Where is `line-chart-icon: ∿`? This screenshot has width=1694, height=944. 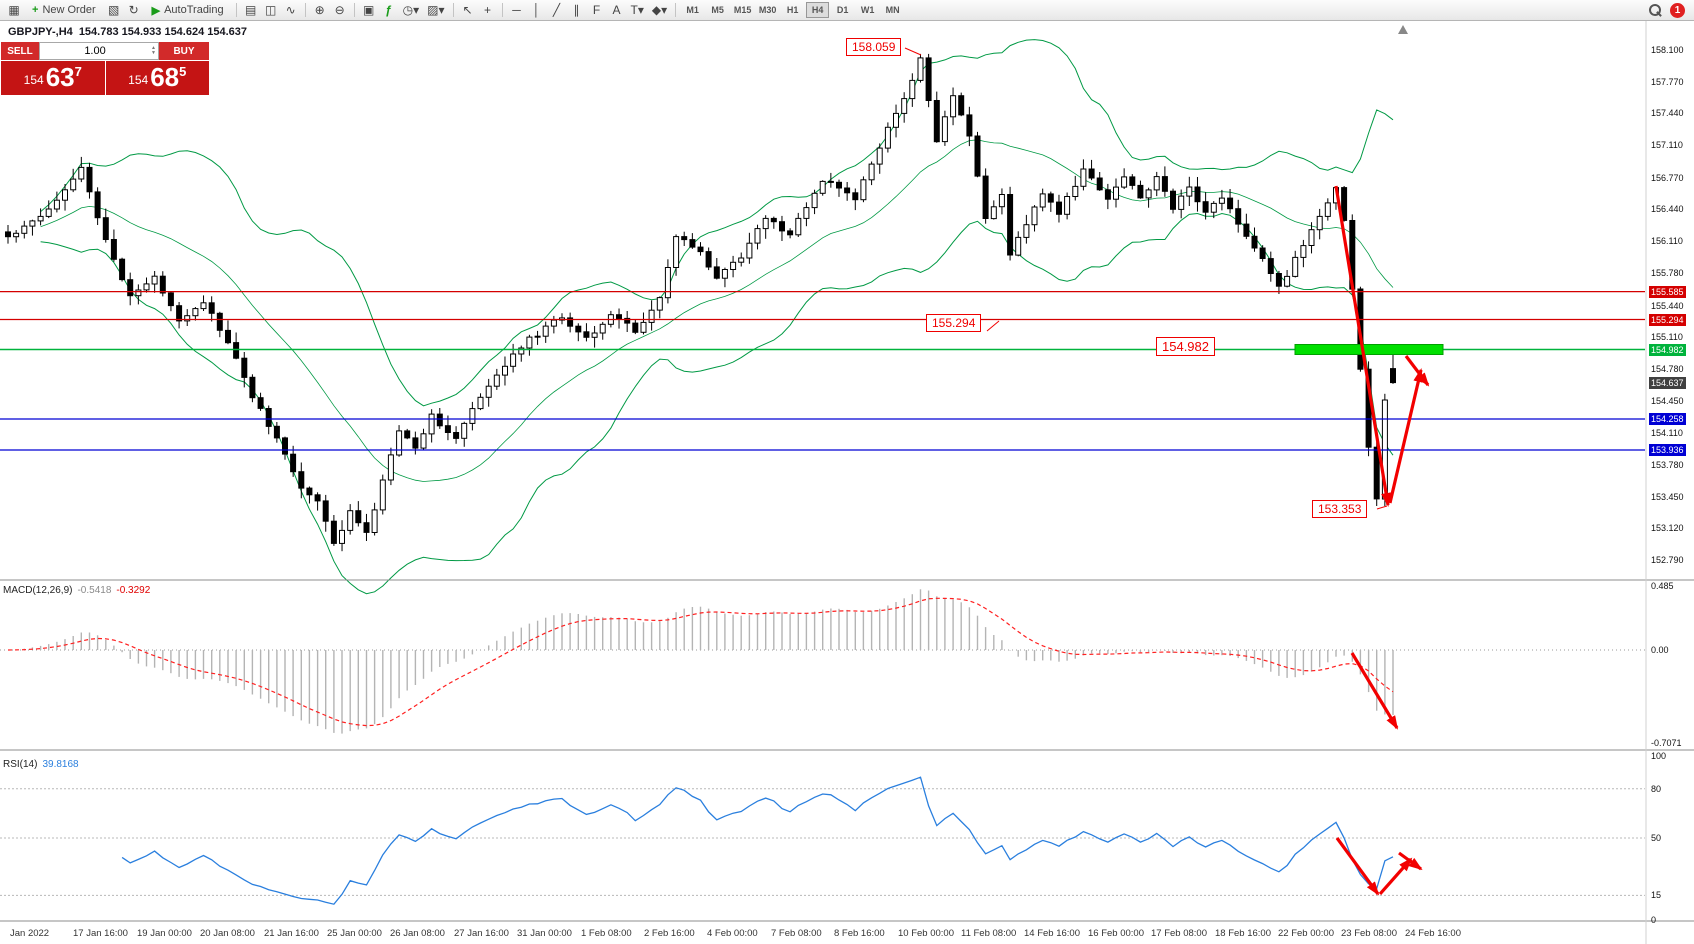
line-chart-icon: ∿ is located at coordinates (290, 10).